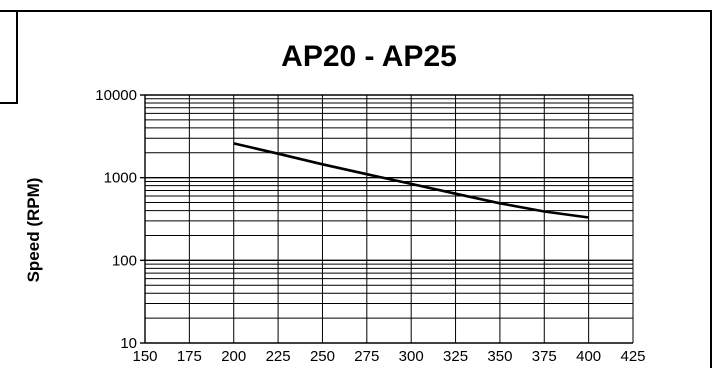  What do you see at coordinates (322, 356) in the screenshot?
I see `x-tick-label-250: 250` at bounding box center [322, 356].